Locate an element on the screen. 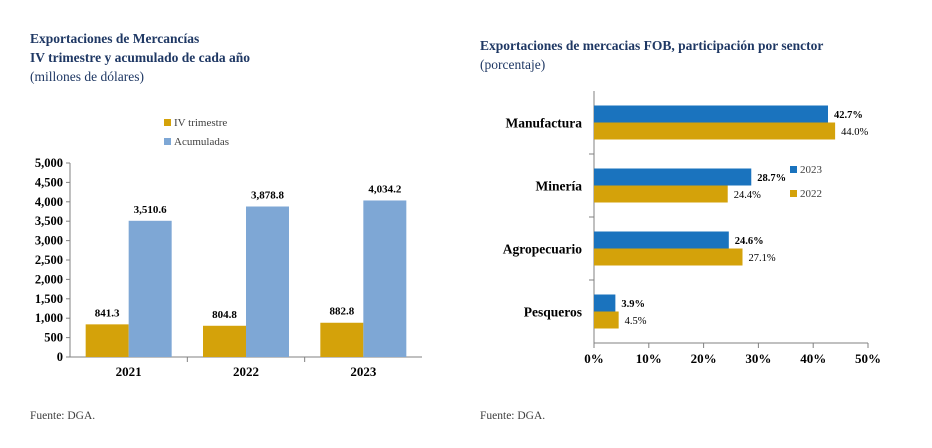  data-label: 44.0% is located at coordinates (854, 132).